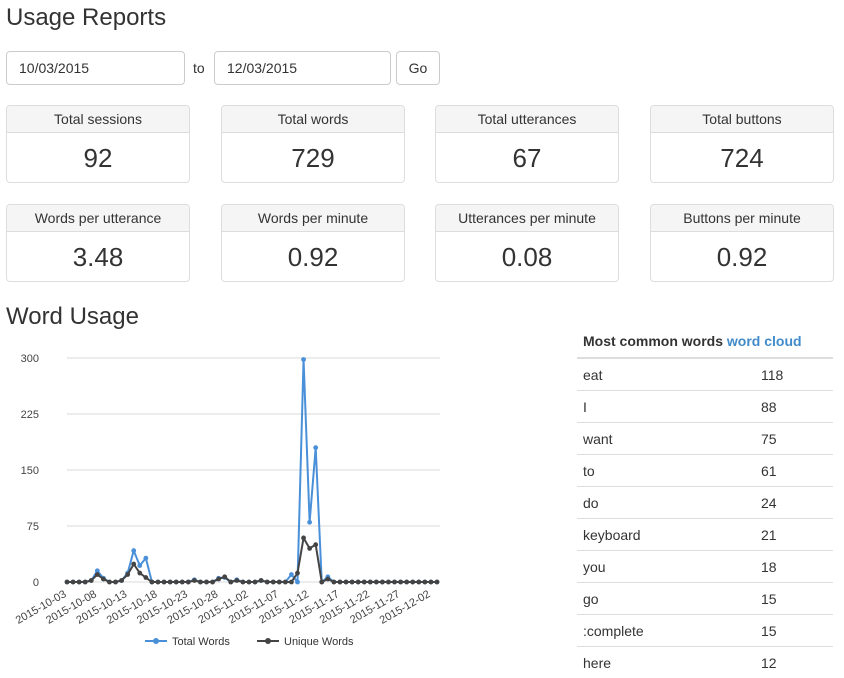  I want to click on start-date-input, so click(95, 68).